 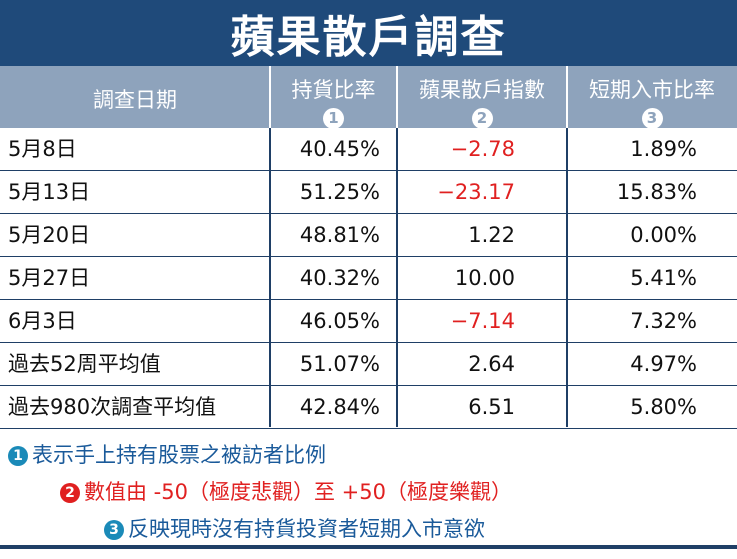 What do you see at coordinates (49, 192) in the screenshot?
I see `date-cell: 5月13日` at bounding box center [49, 192].